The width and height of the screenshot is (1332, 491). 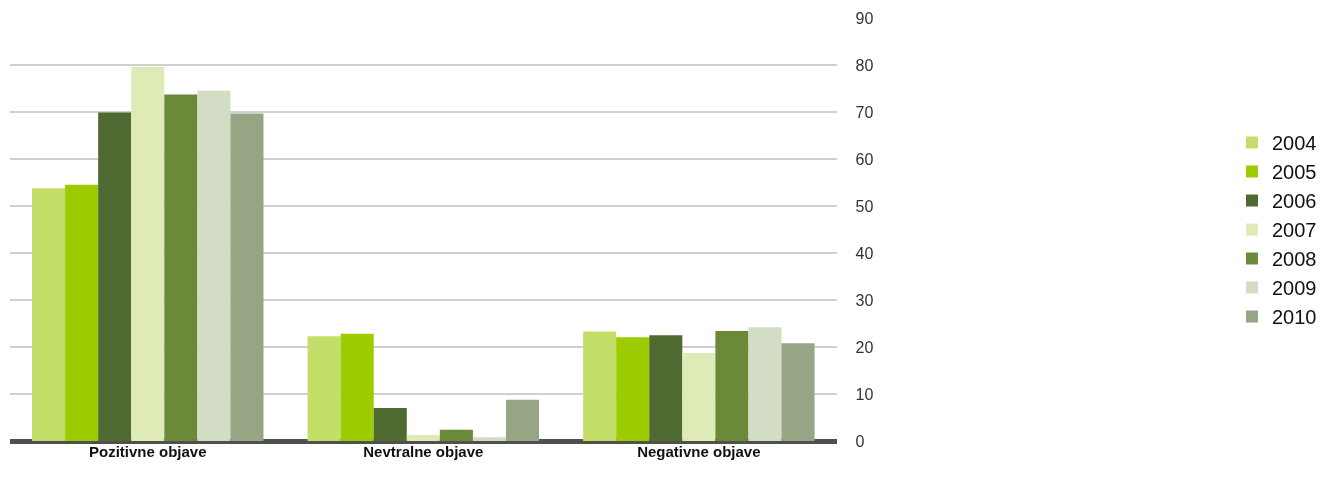 What do you see at coordinates (1294, 317) in the screenshot?
I see `legend-label: 2010` at bounding box center [1294, 317].